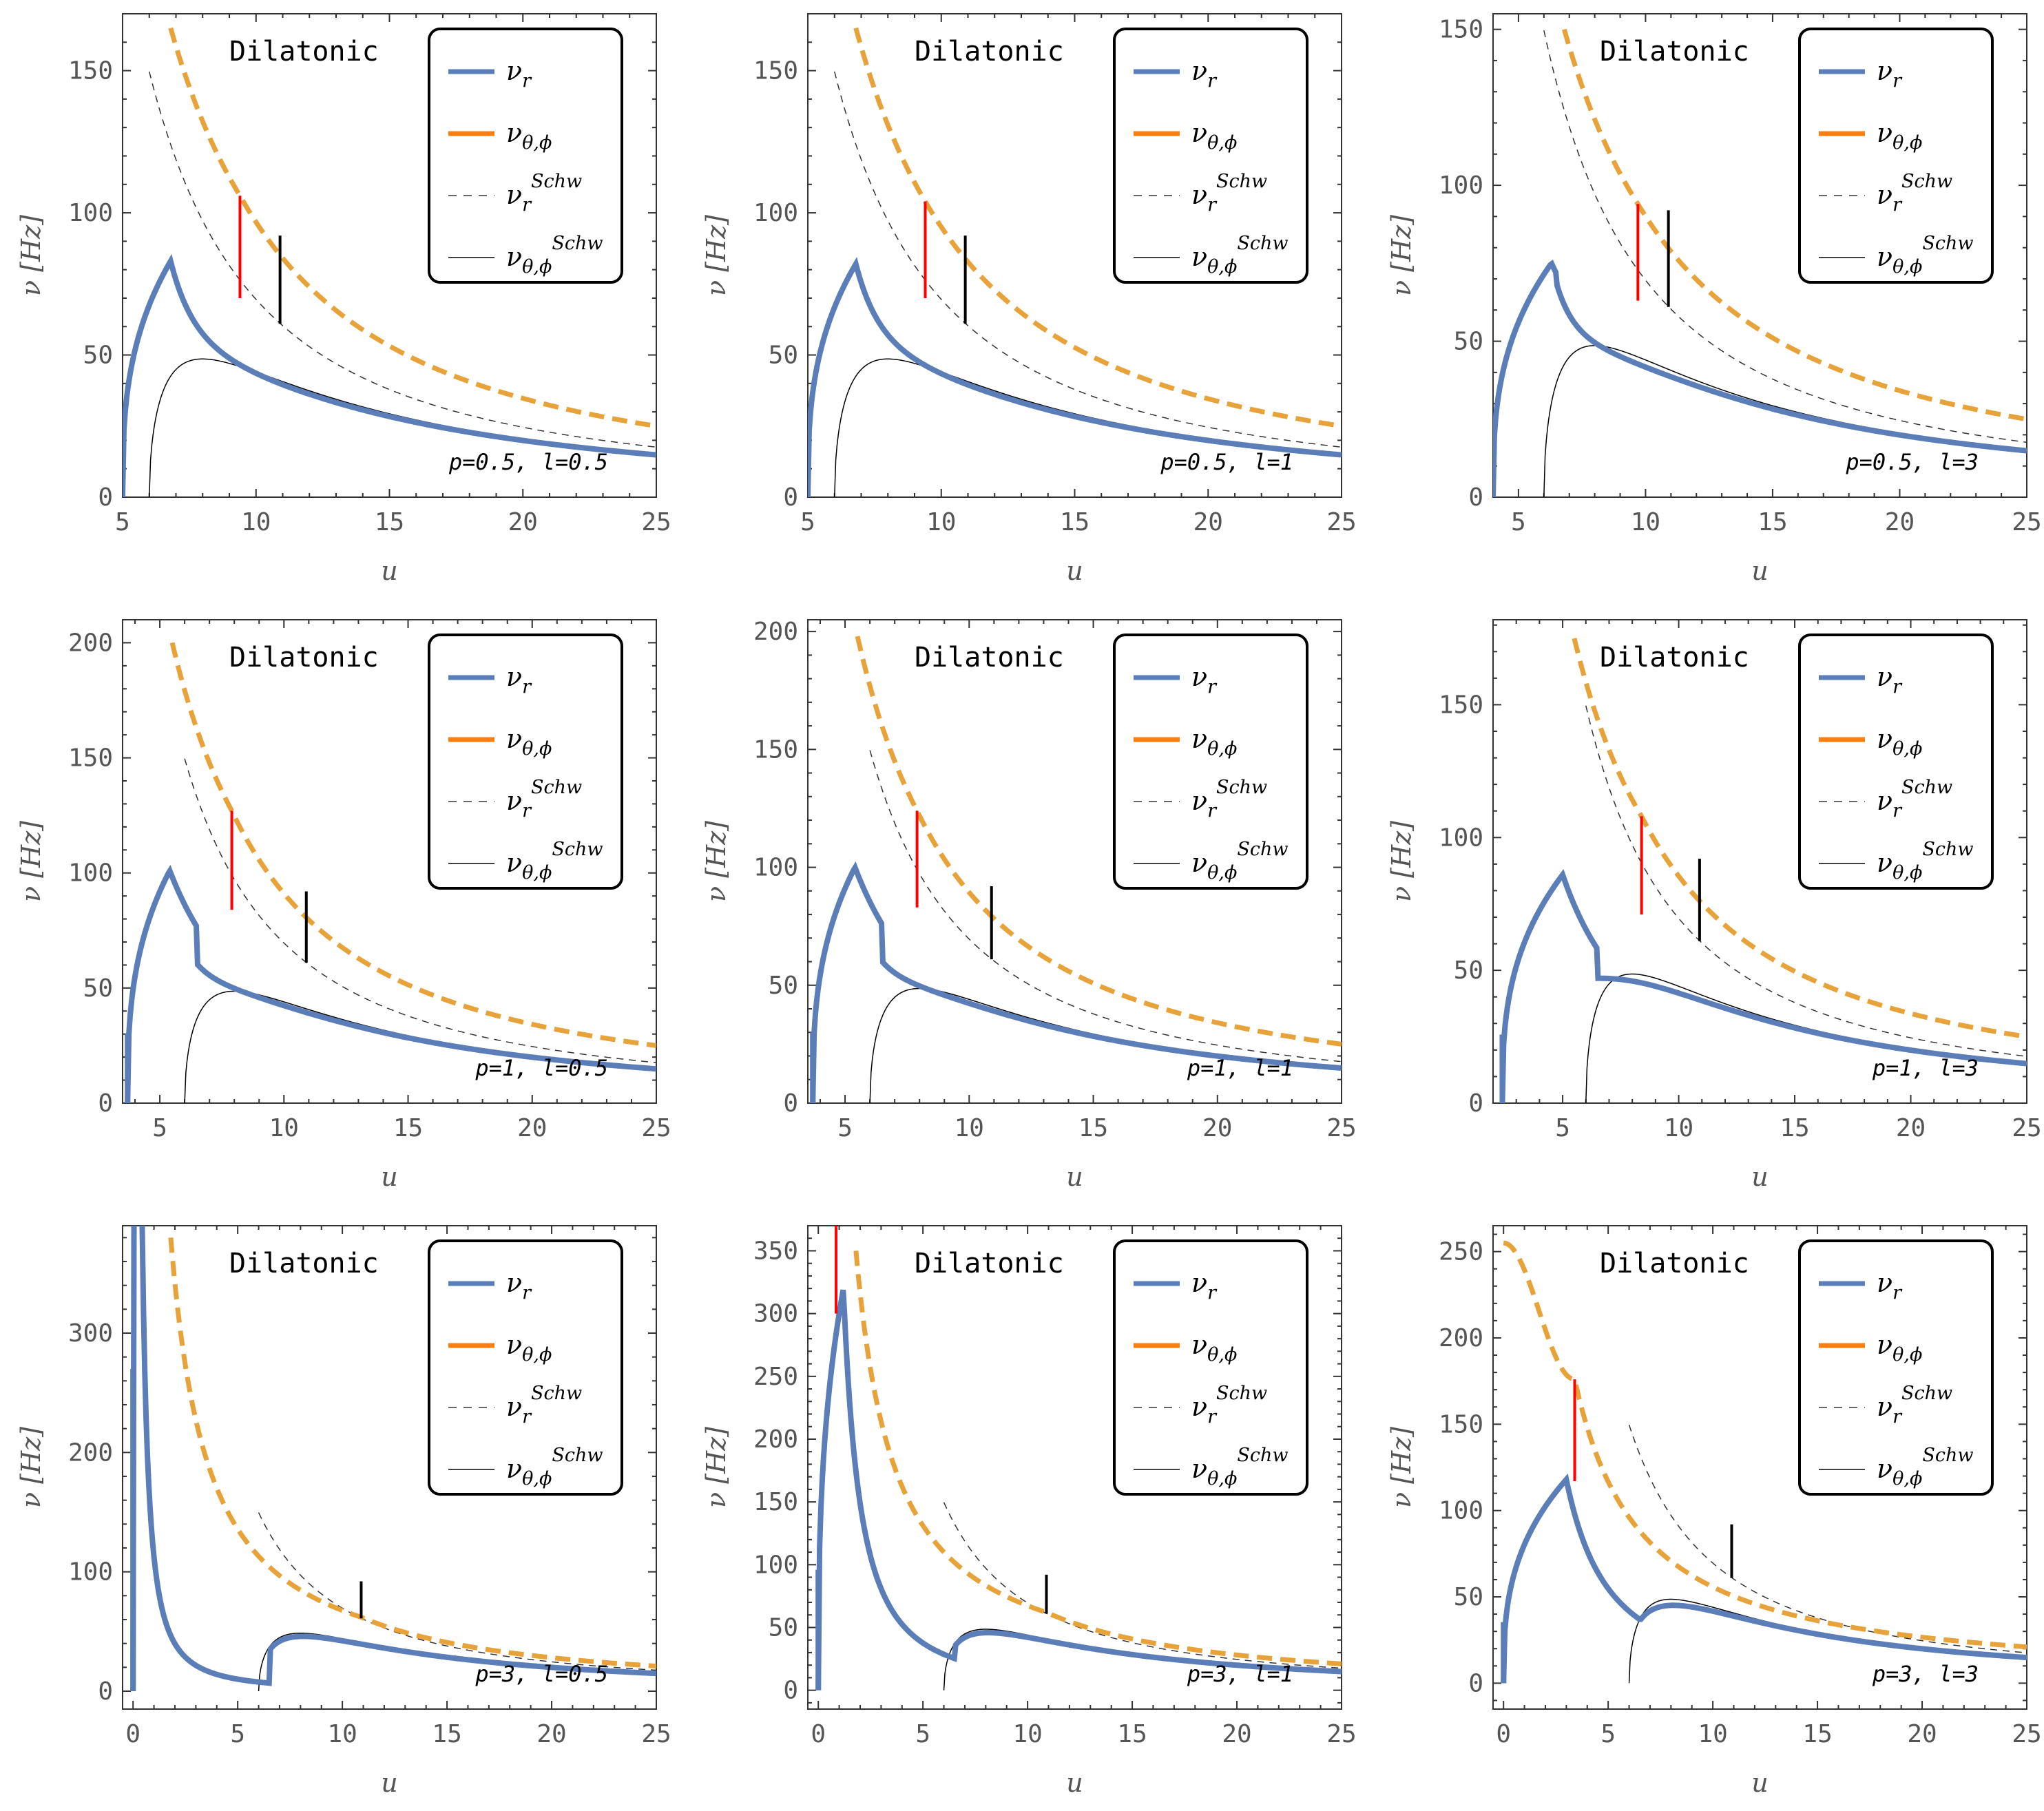 This screenshot has width=2044, height=1811. What do you see at coordinates (775, 1251) in the screenshot?
I see `y-tick-label: 350` at bounding box center [775, 1251].